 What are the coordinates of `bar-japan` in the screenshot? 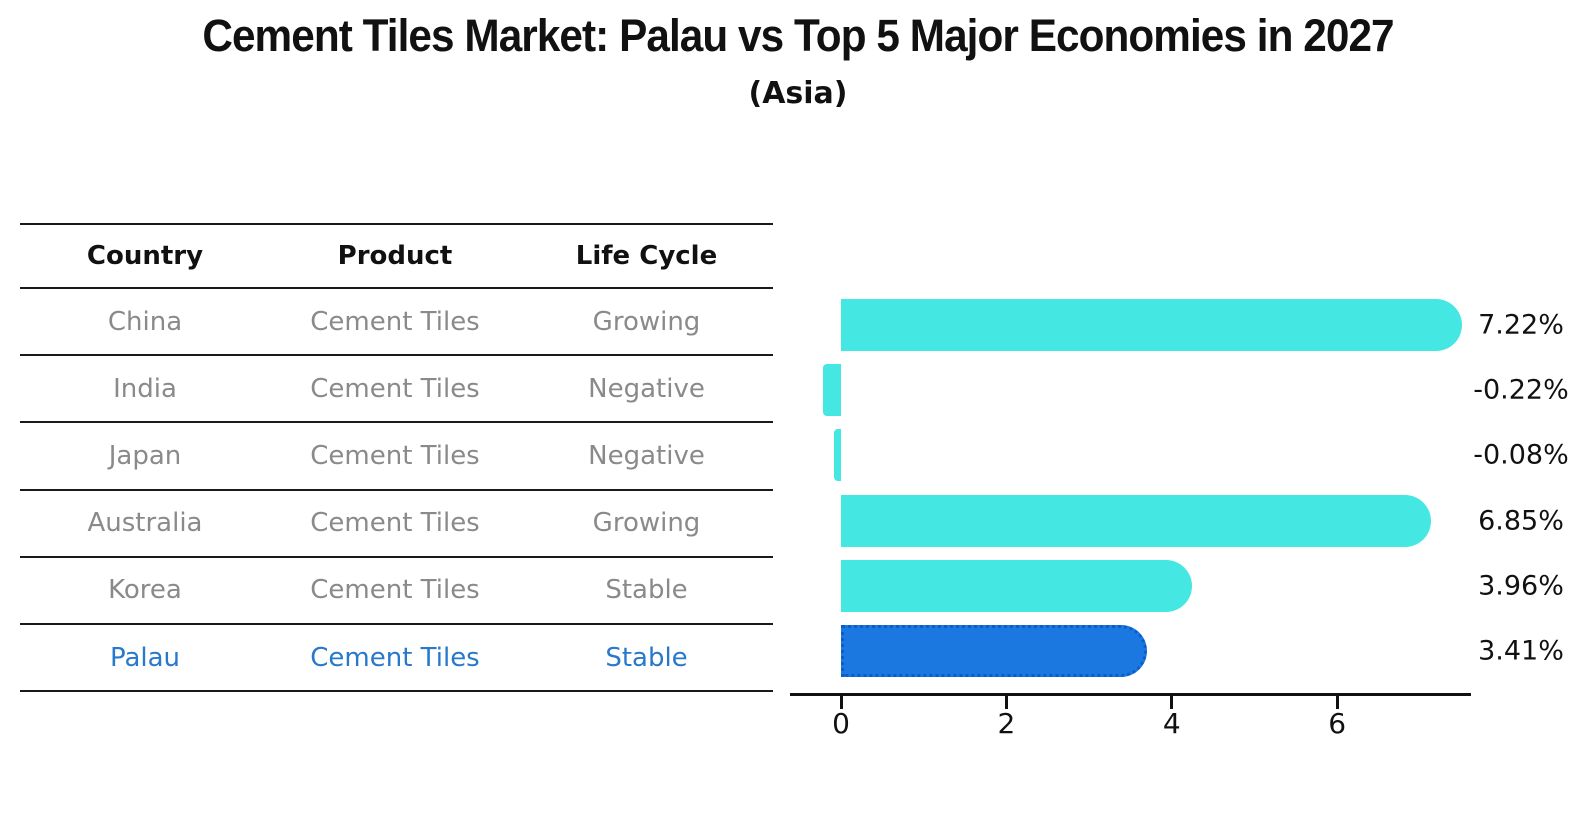 It's located at (837, 455).